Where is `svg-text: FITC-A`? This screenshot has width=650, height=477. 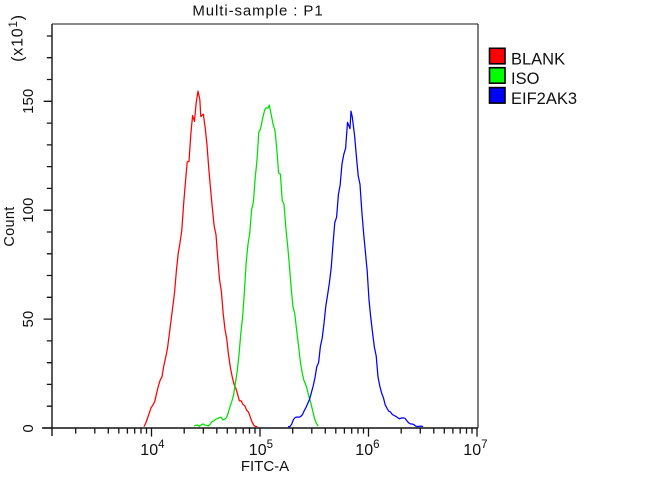 svg-text: FITC-A is located at coordinates (265, 466).